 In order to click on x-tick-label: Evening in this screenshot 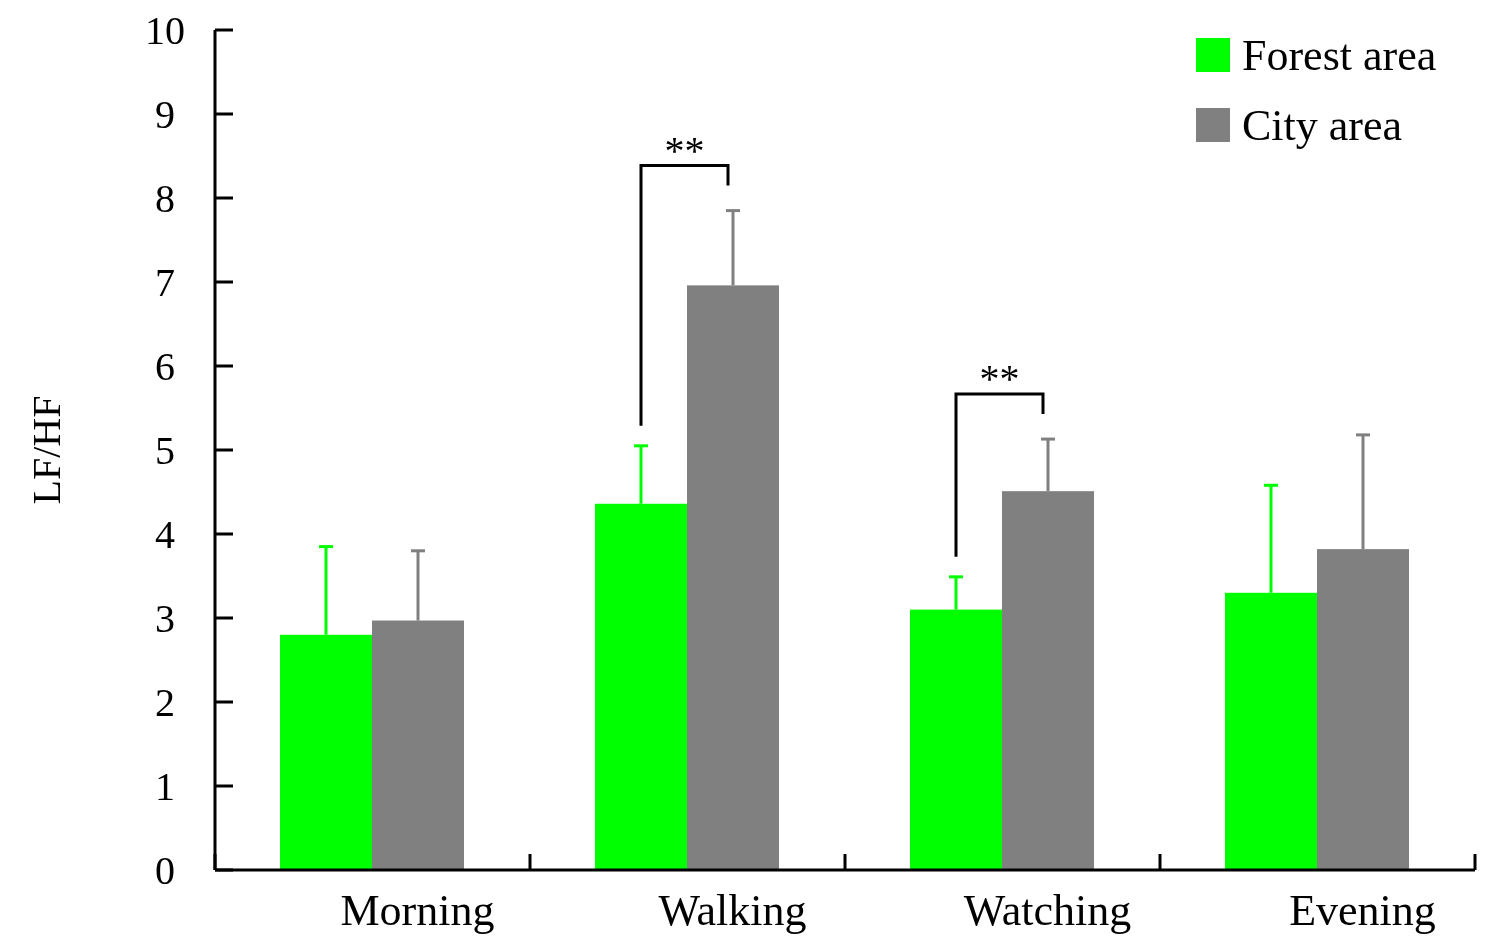, I will do `click(1362, 910)`.